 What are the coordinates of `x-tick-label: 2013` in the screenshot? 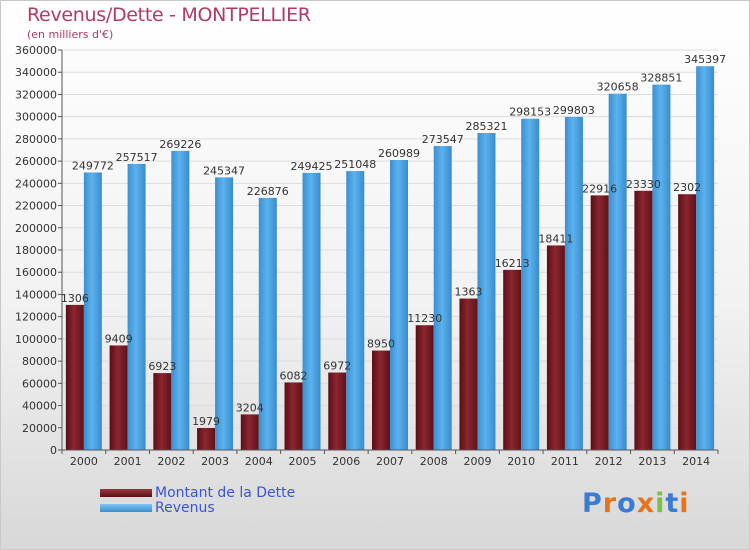 It's located at (652, 461).